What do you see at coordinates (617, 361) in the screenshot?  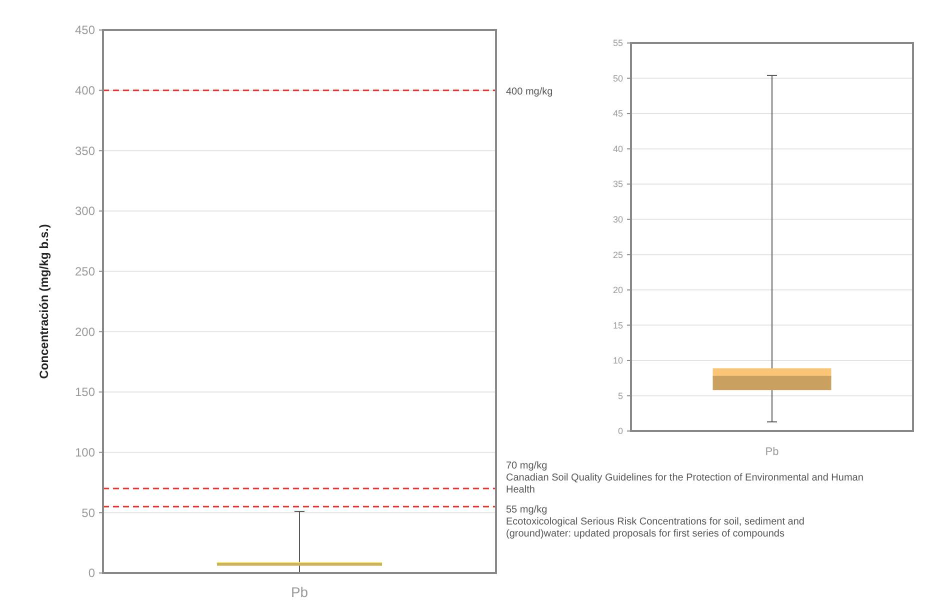 I see `y-tick-label: 10` at bounding box center [617, 361].